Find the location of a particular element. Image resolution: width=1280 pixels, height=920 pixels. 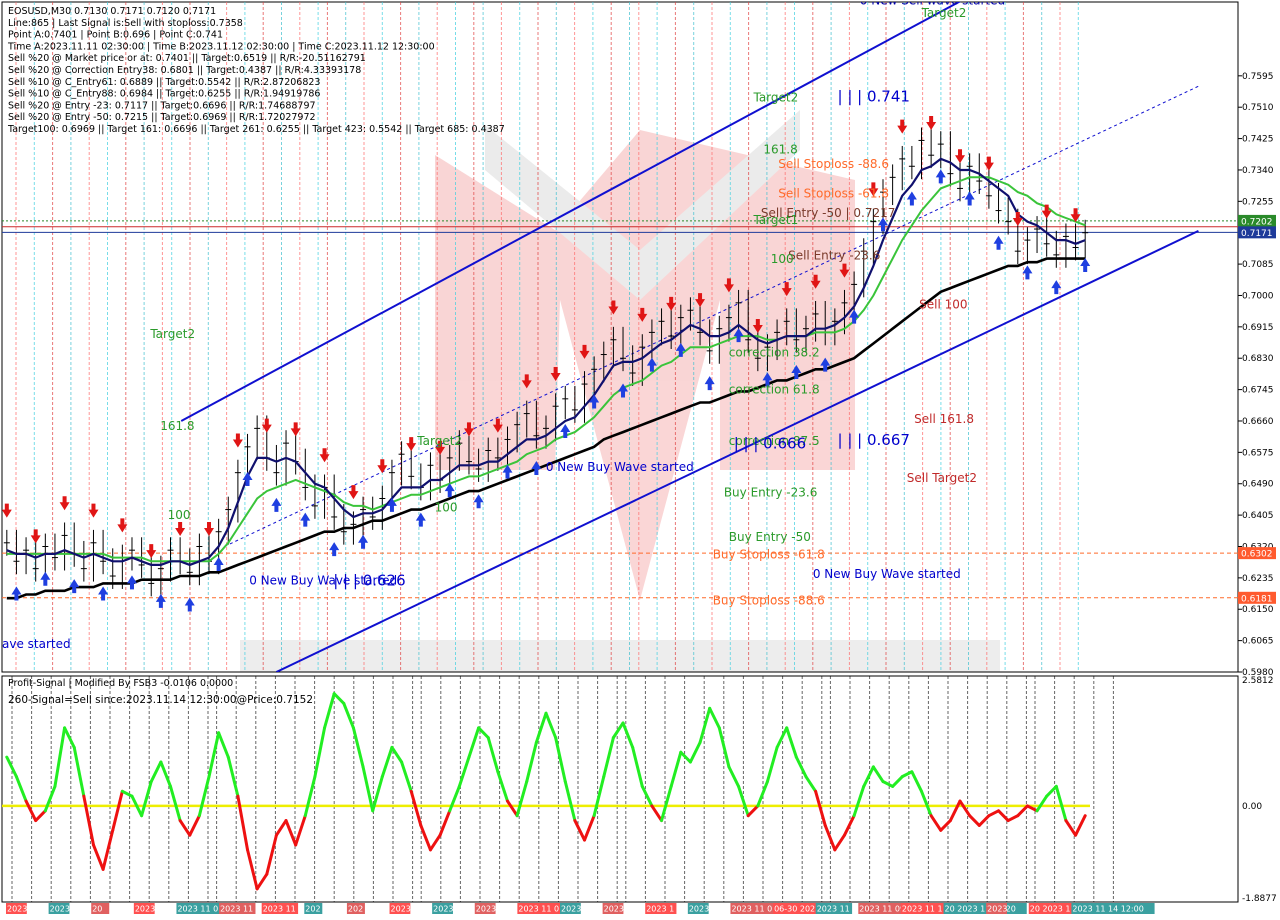

price-tag is located at coordinates (1257, 232).